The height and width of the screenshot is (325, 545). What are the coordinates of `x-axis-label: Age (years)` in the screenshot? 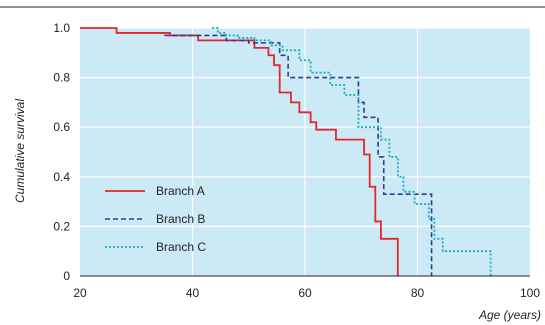 It's located at (509, 315).